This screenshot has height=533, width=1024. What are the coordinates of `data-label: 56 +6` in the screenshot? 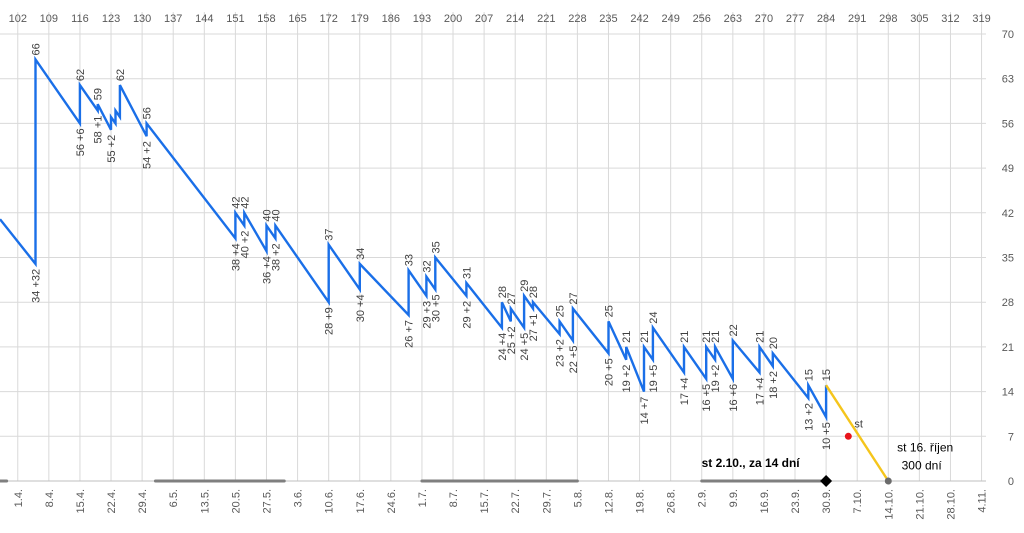 It's located at (81, 142).